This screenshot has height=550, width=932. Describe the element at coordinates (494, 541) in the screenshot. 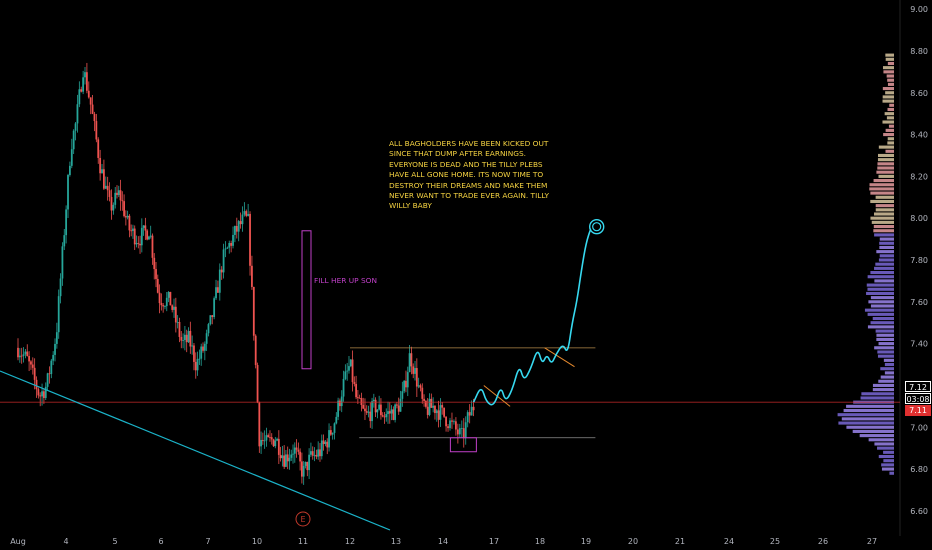

I see `x-tick-label: 17` at that location.